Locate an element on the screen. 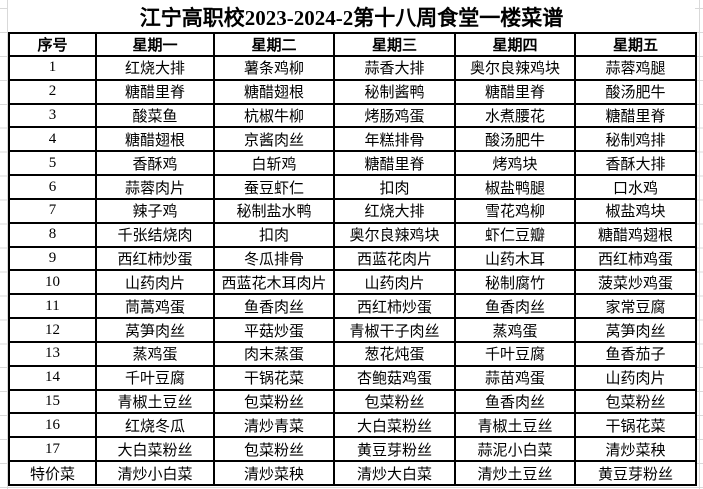 Image resolution: width=703 pixels, height=489 pixels. row-number-cell: 7 is located at coordinates (52, 210).